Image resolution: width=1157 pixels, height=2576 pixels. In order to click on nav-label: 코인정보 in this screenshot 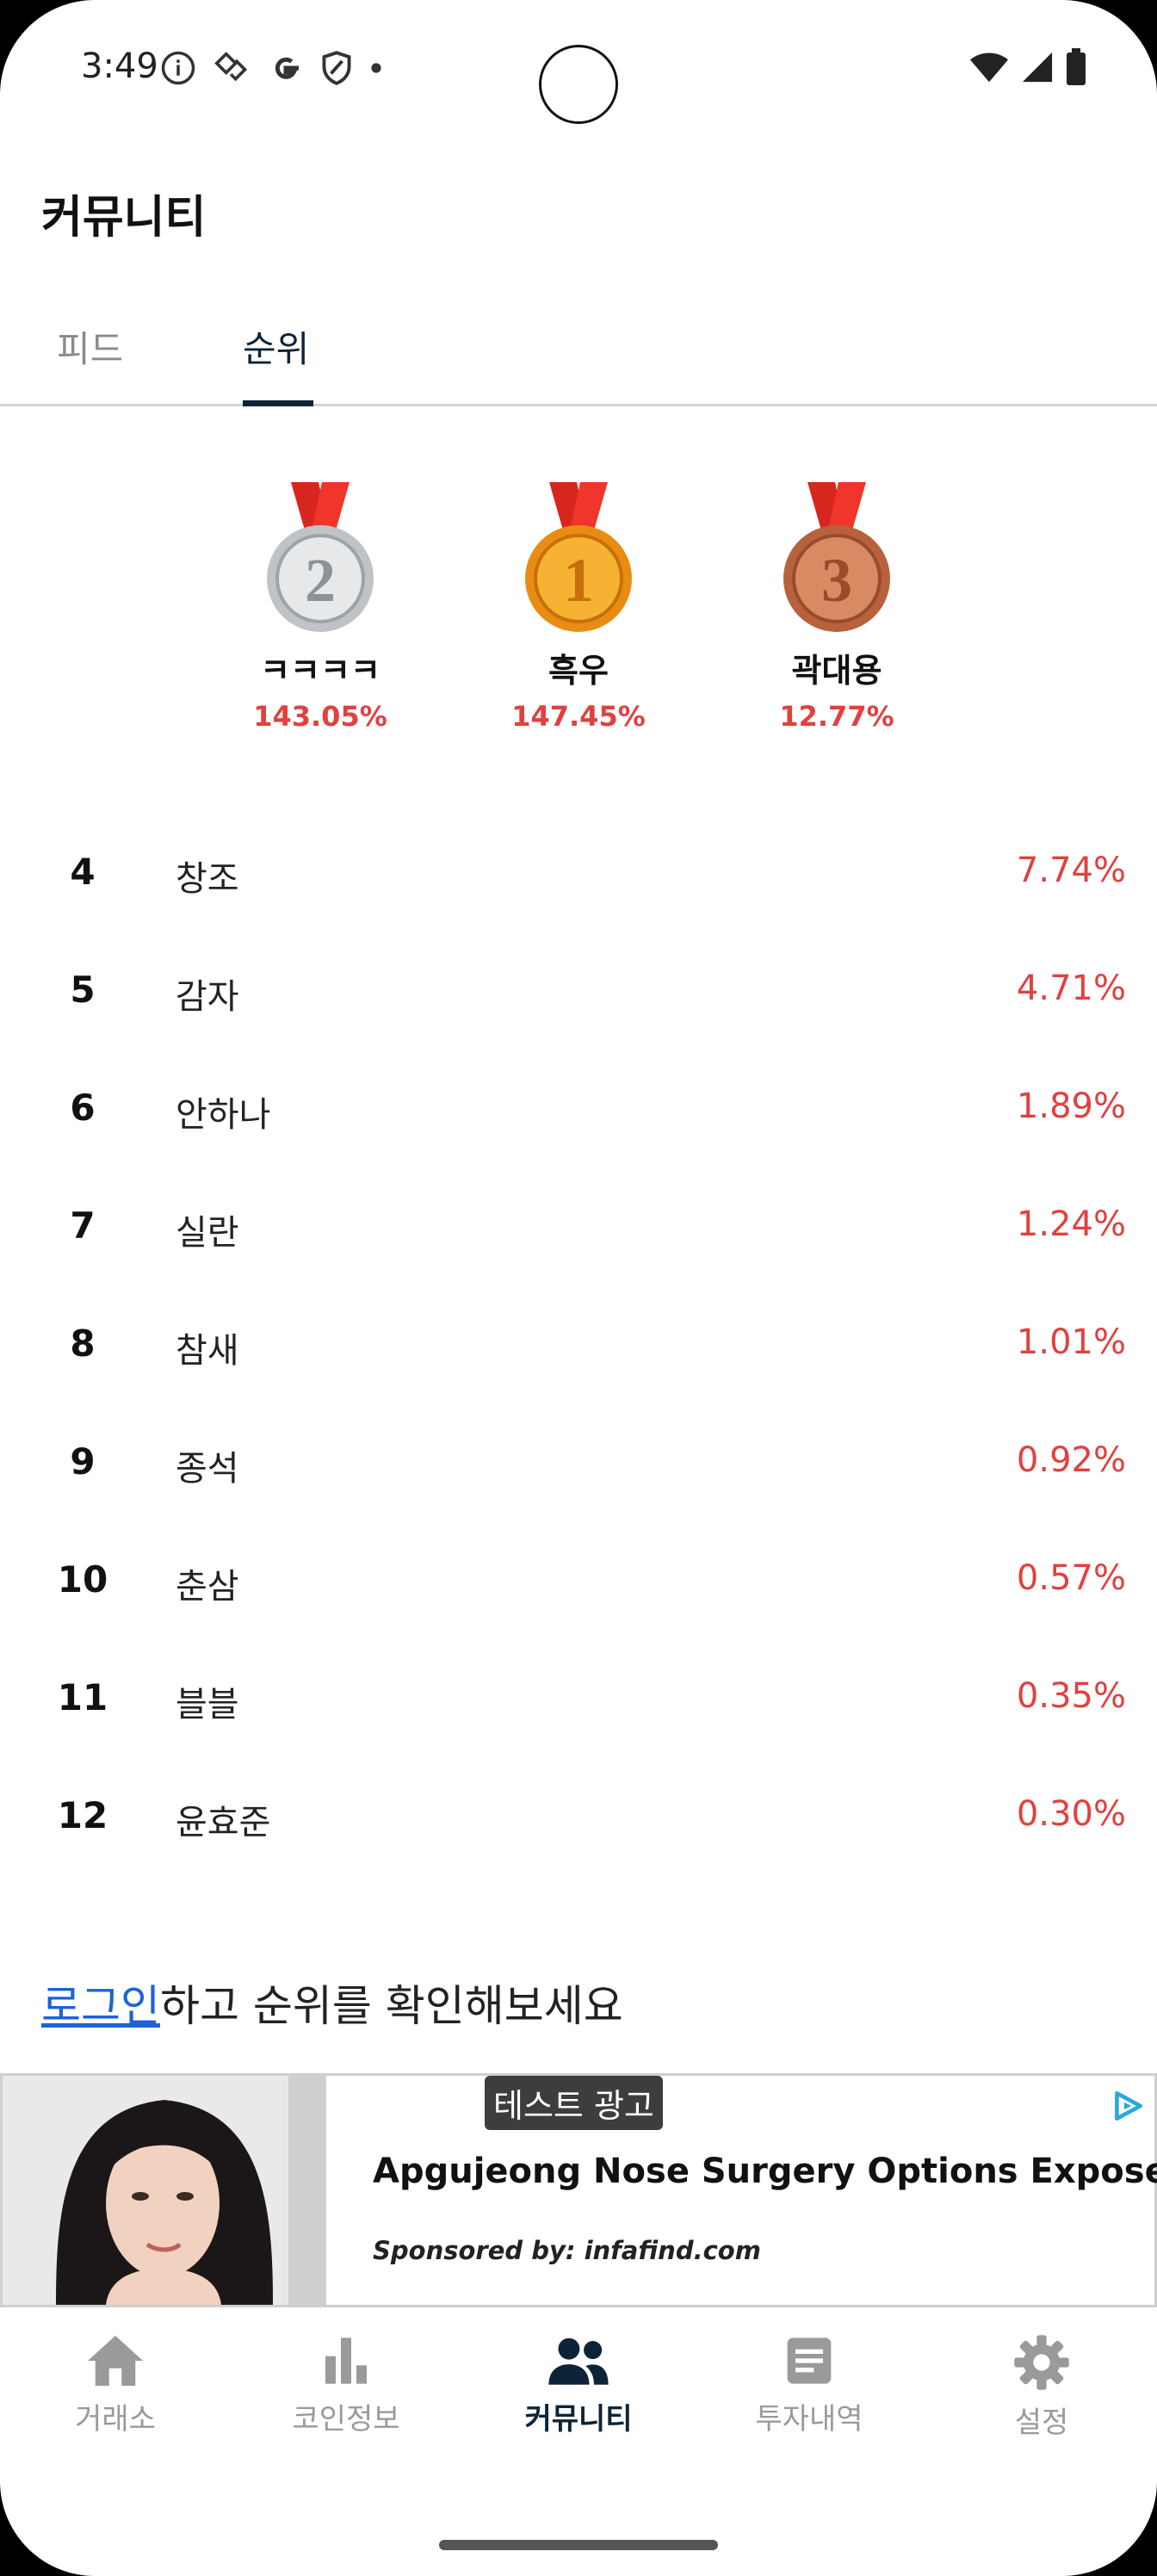, I will do `click(346, 2419)`.